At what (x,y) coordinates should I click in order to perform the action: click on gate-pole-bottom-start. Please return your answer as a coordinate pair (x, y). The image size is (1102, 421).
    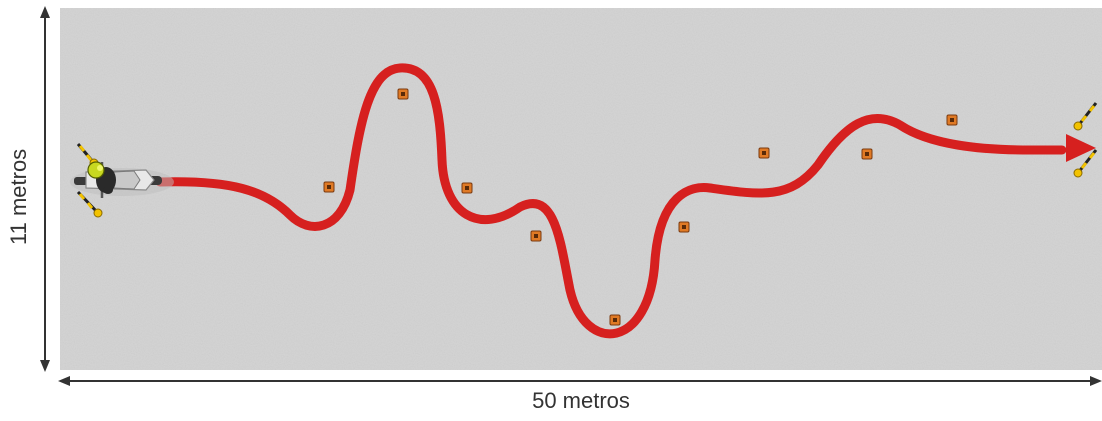
    Looking at the image, I should click on (89, 204).